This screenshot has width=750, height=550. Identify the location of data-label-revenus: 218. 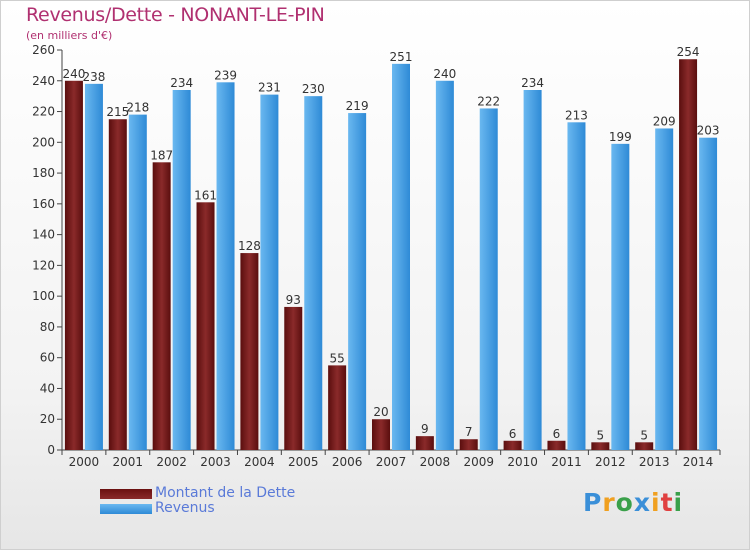
(137, 108).